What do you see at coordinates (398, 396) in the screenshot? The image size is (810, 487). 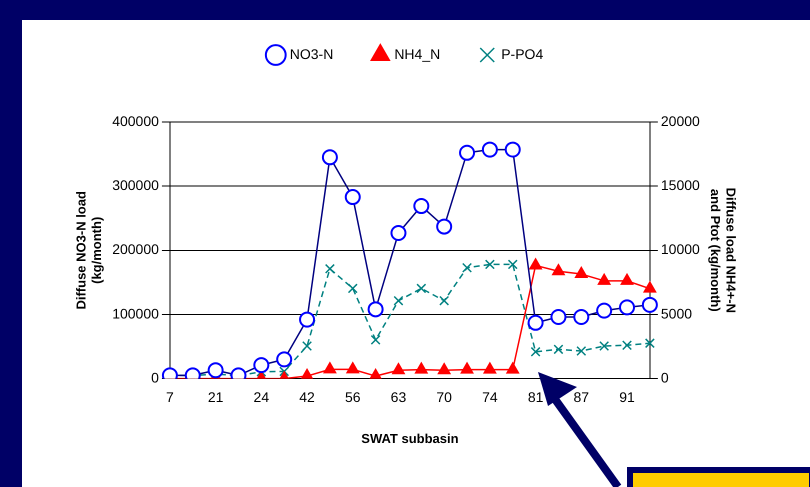 I see `x-tick-label: 63` at bounding box center [398, 396].